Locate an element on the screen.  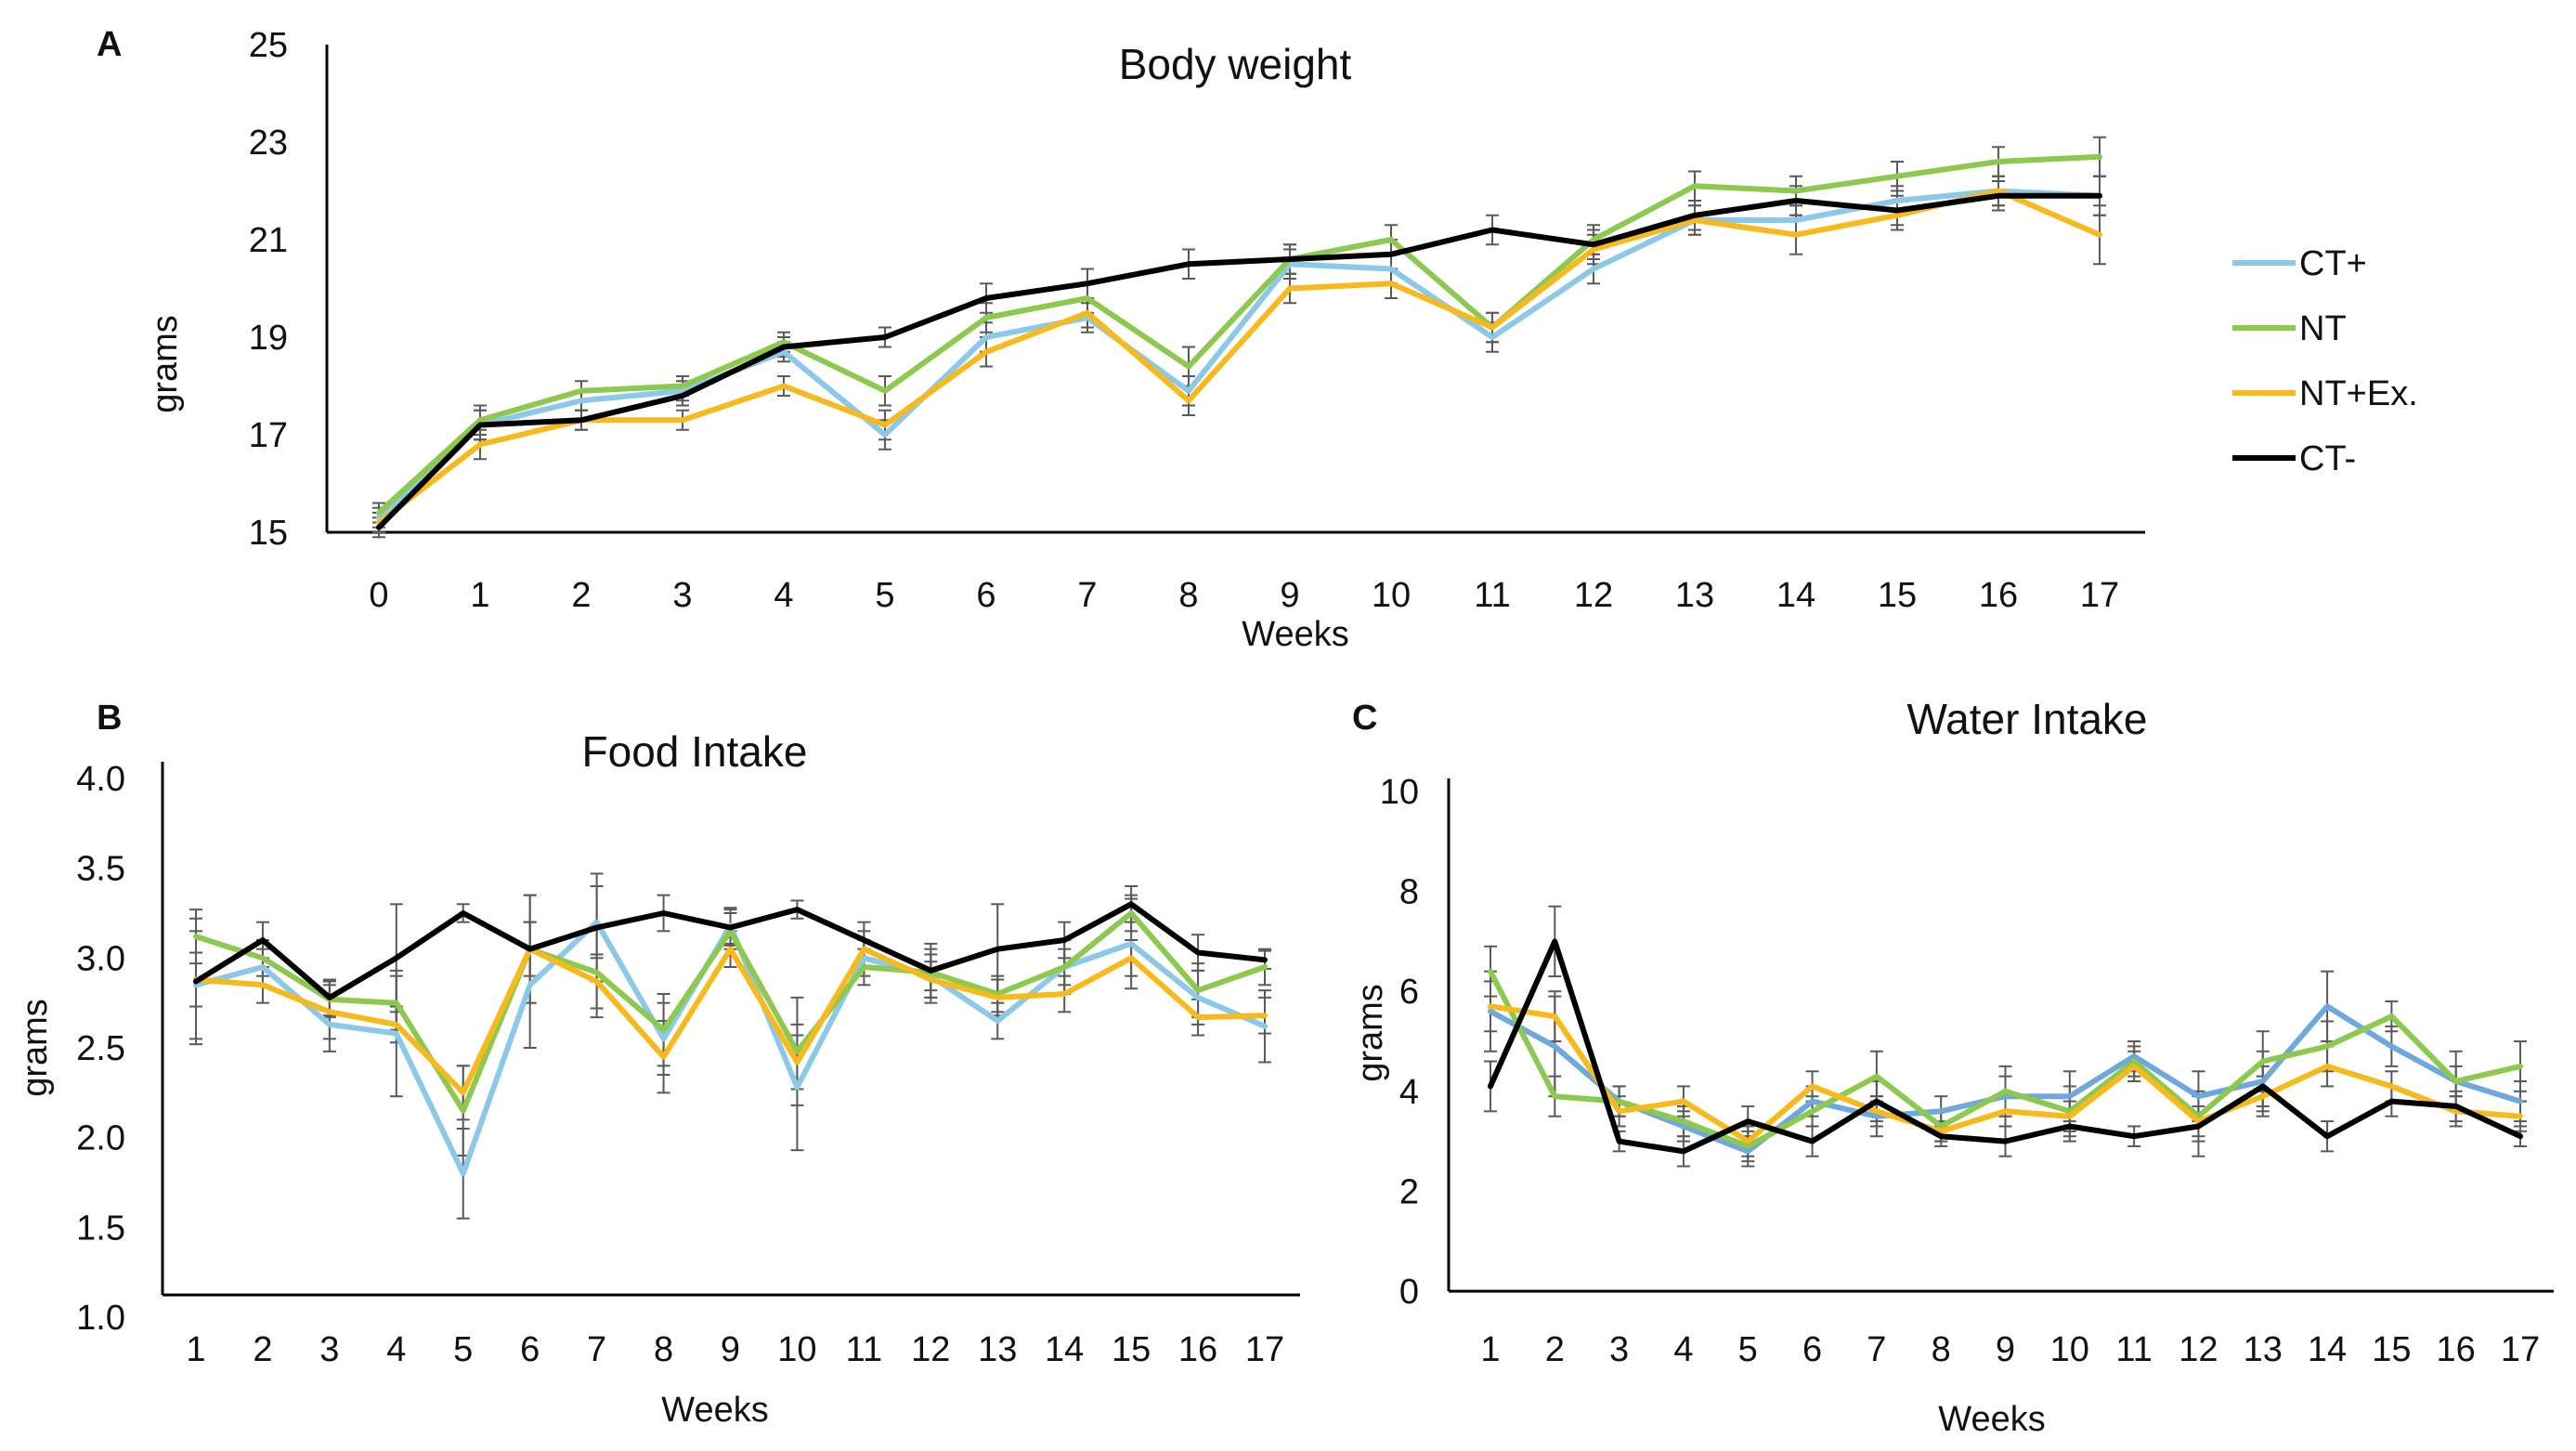
panel-letter-b: B is located at coordinates (109, 718).